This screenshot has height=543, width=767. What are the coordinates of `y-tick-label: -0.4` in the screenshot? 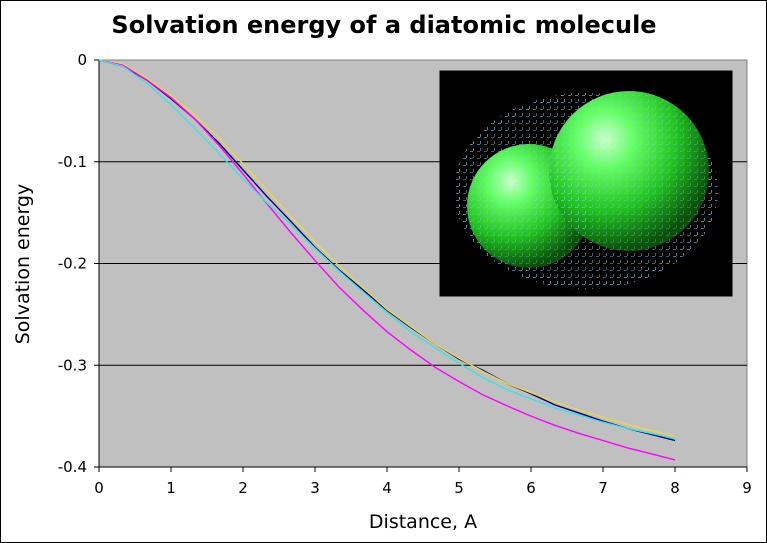 It's located at (72, 467).